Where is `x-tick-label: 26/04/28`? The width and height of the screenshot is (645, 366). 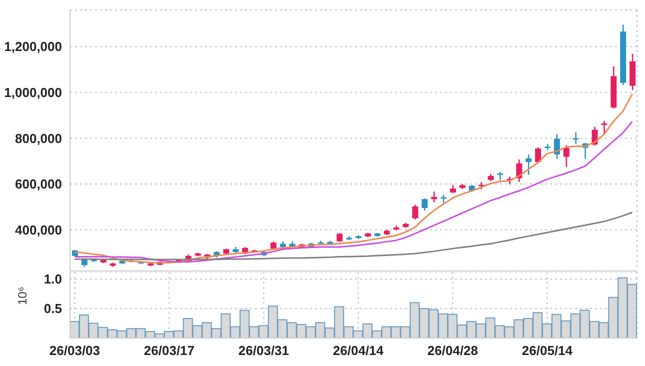
x-tick-label: 26/04/28 is located at coordinates (452, 350).